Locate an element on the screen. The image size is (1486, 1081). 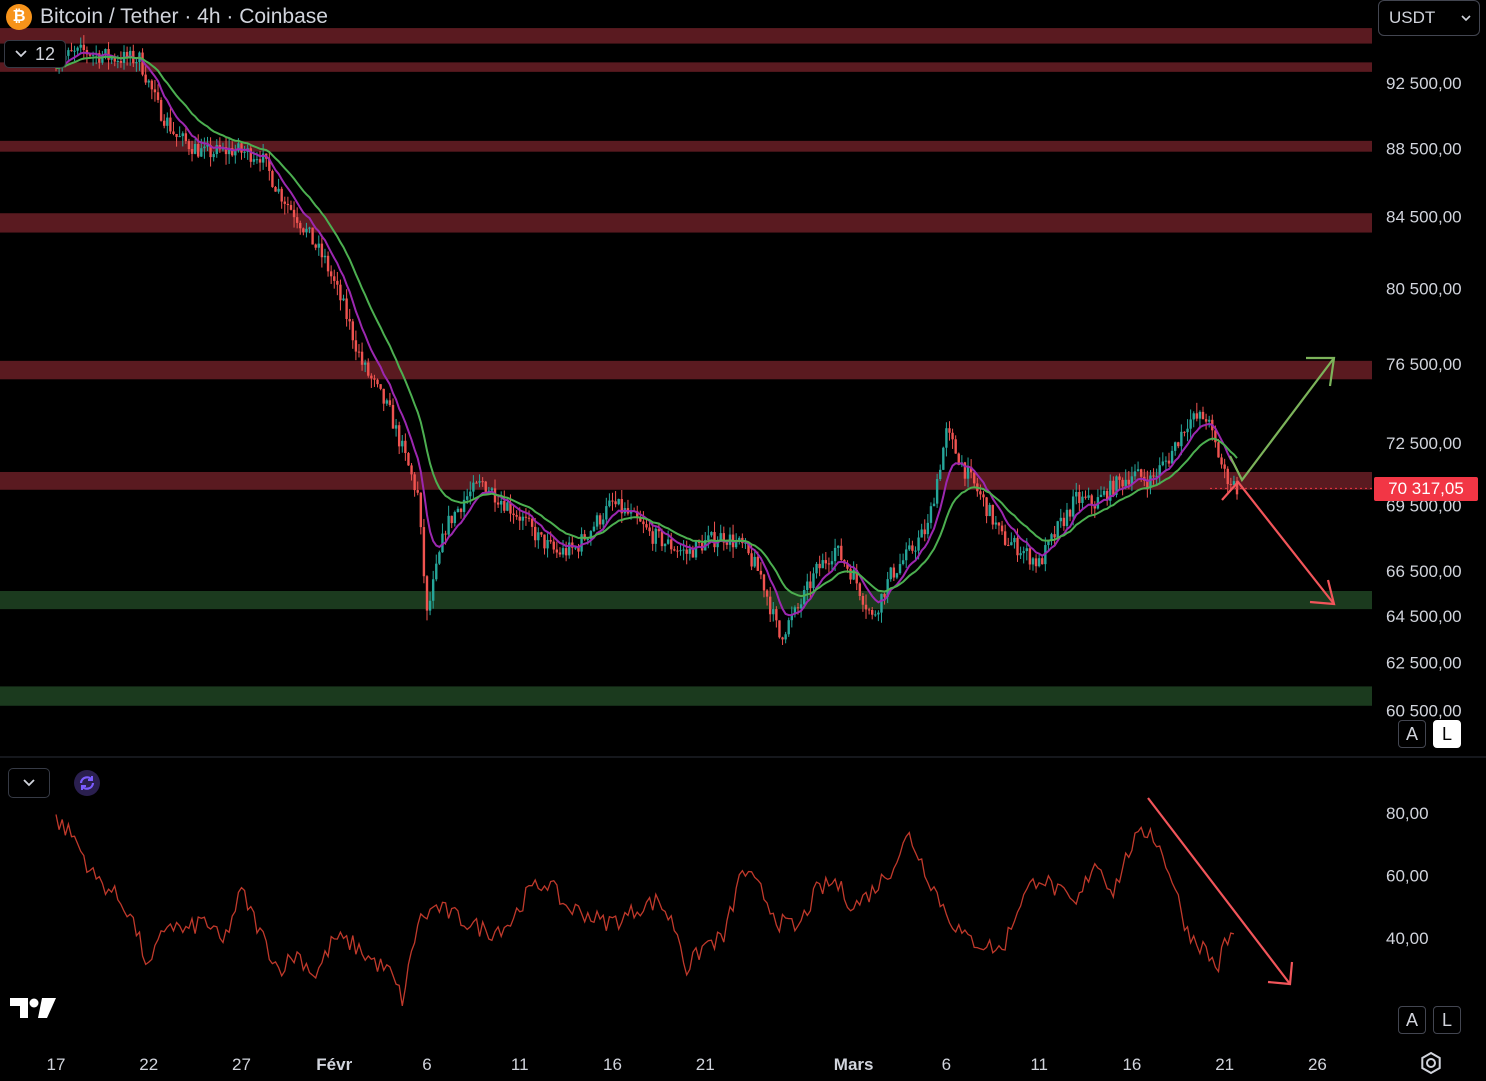
symbol-title: Bitcoin / Tether · 4h · Coinbase is located at coordinates (184, 16).